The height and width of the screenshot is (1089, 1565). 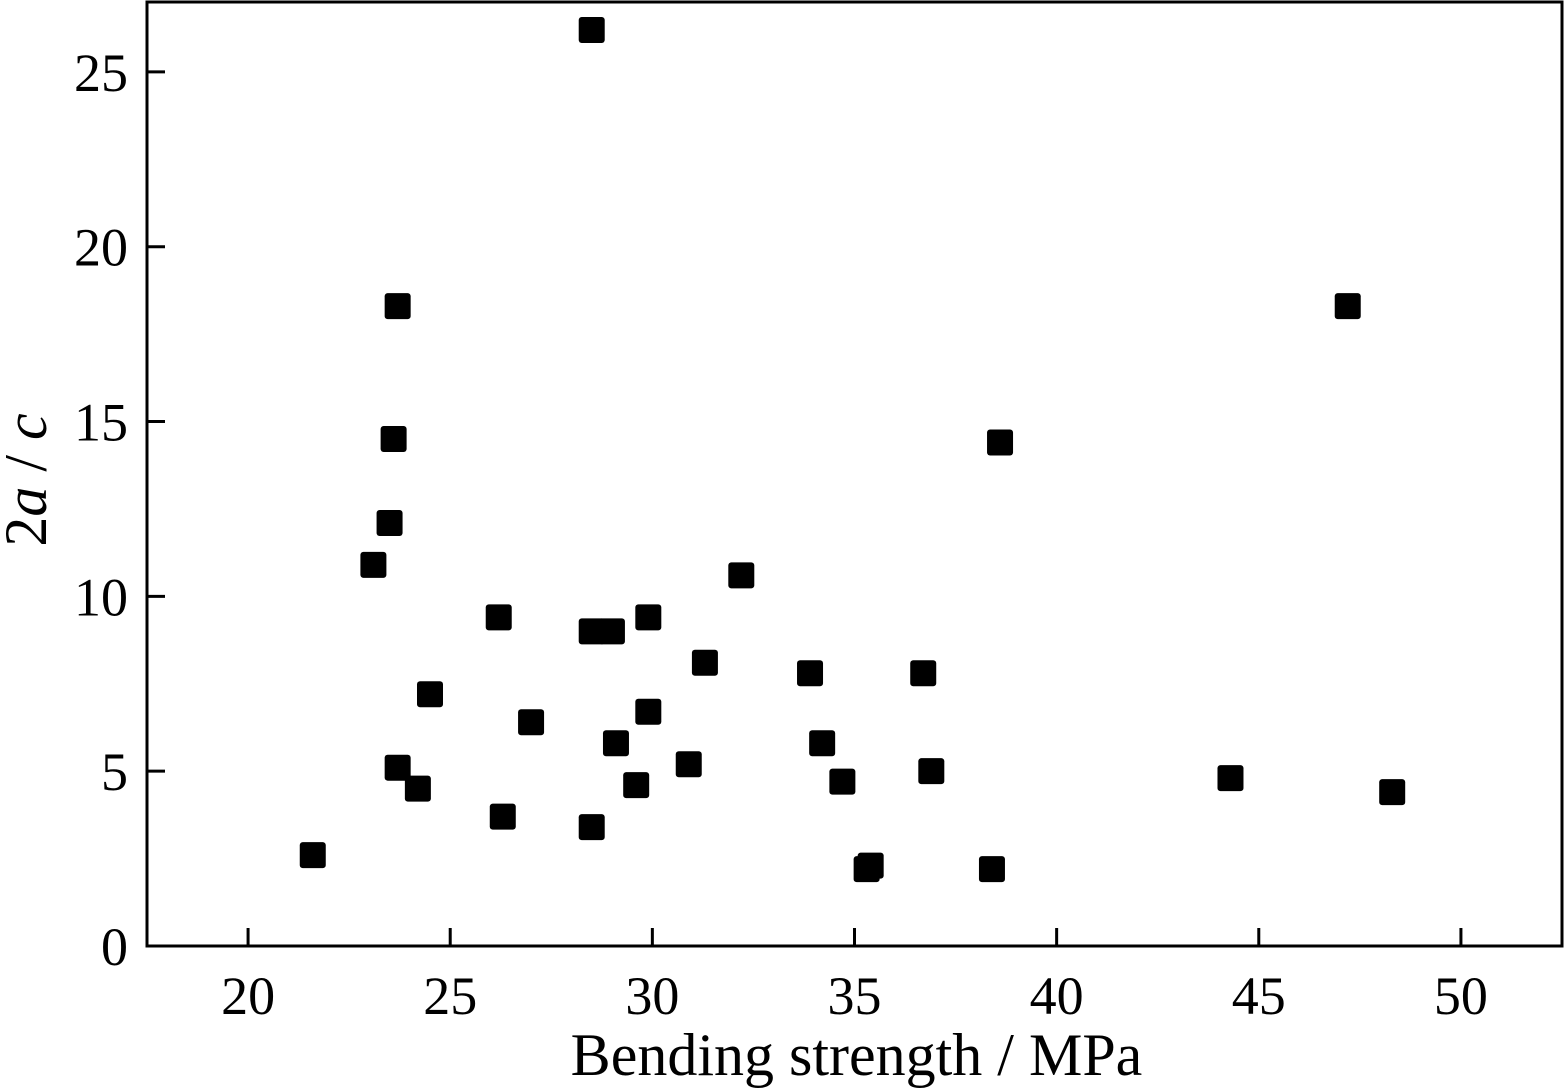 What do you see at coordinates (1461, 996) in the screenshot?
I see `x-tick-label: 50` at bounding box center [1461, 996].